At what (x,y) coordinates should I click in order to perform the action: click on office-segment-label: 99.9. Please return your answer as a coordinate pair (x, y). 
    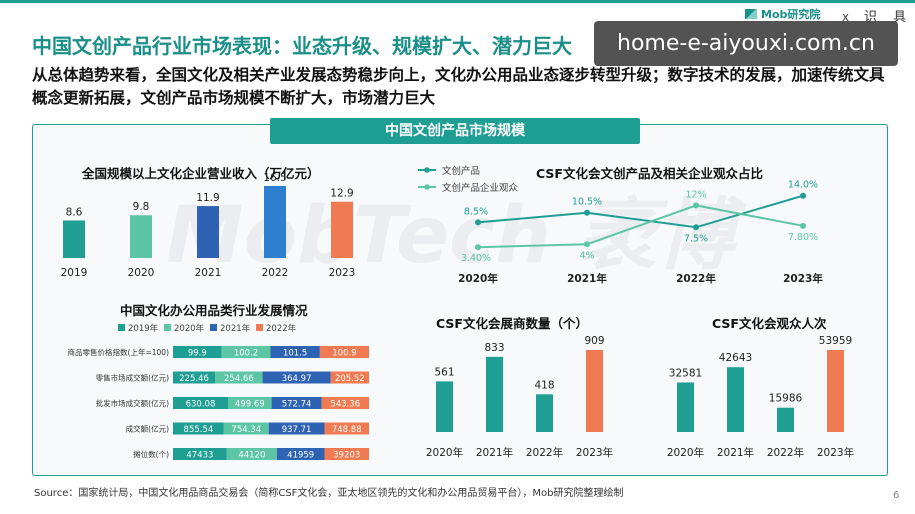
    Looking at the image, I should click on (197, 354).